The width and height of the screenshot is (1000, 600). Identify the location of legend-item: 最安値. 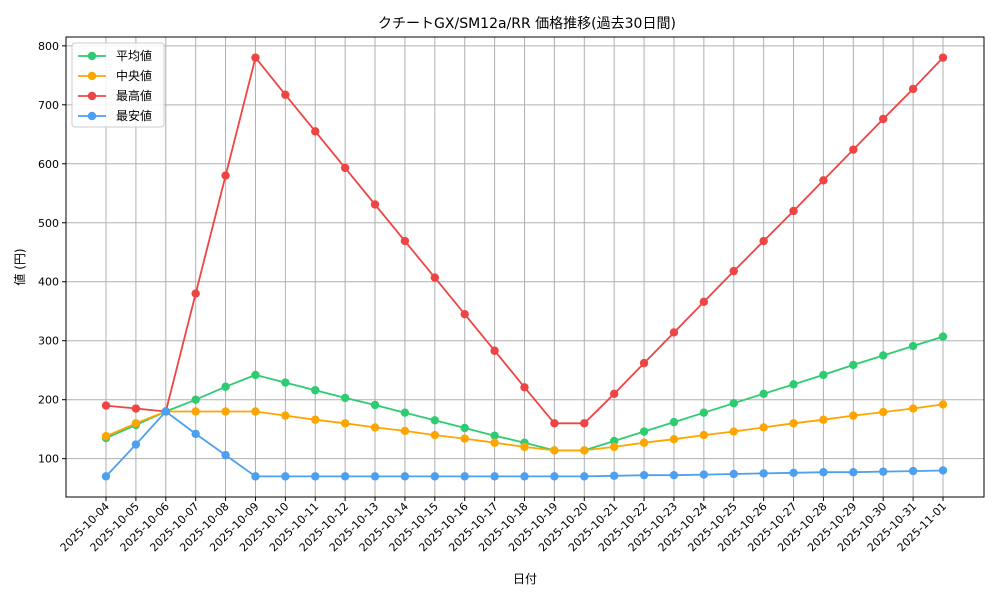
(115, 115).